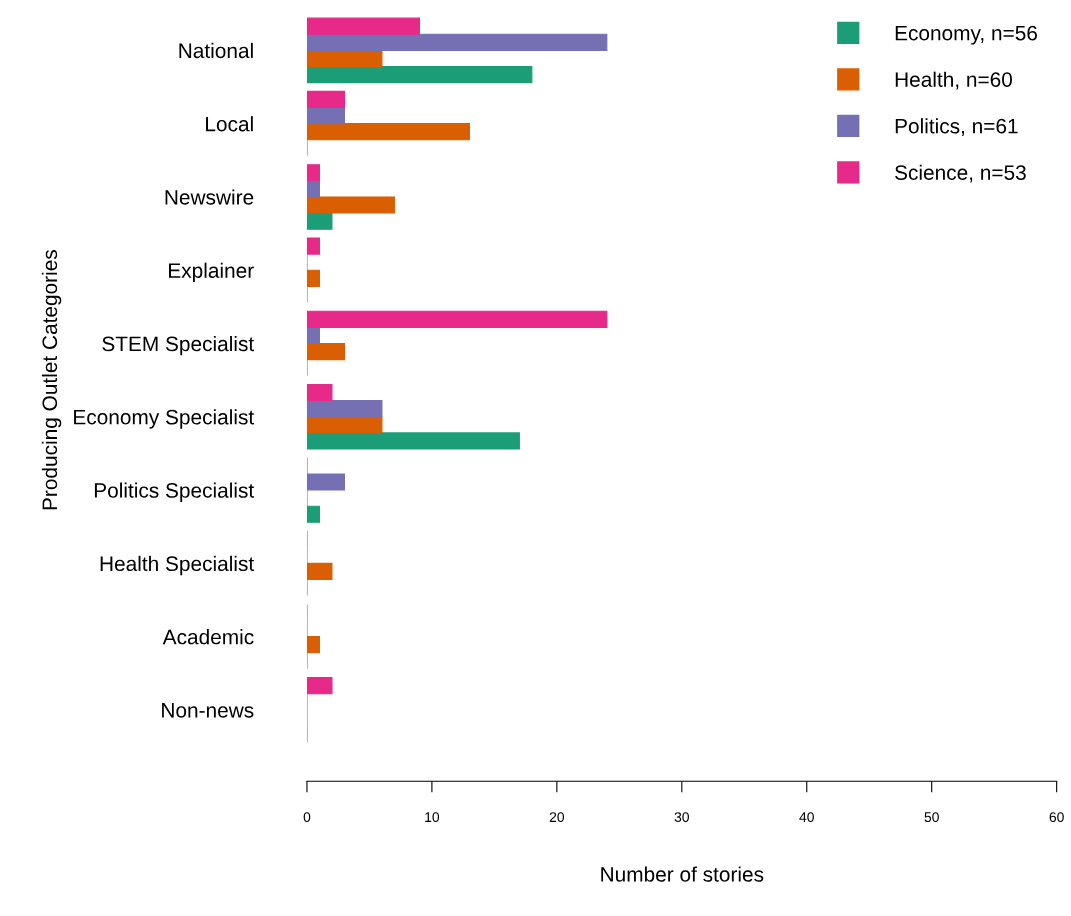 Image resolution: width=1071 pixels, height=916 pixels. What do you see at coordinates (432, 817) in the screenshot?
I see `x-tick-label: 10` at bounding box center [432, 817].